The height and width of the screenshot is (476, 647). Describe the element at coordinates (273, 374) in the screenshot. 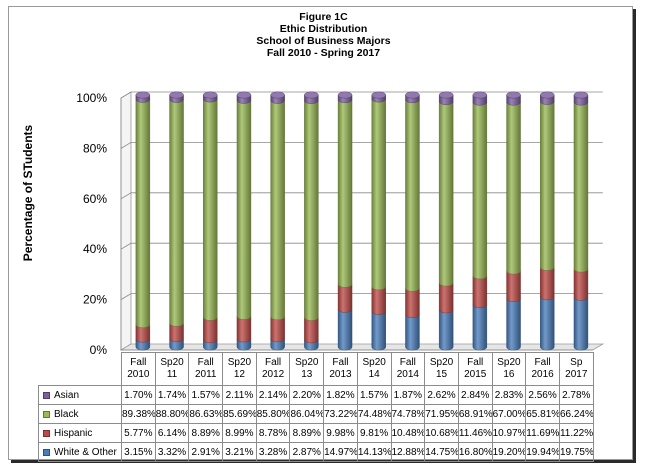

I see `x-tick-label-line: 2012` at that location.